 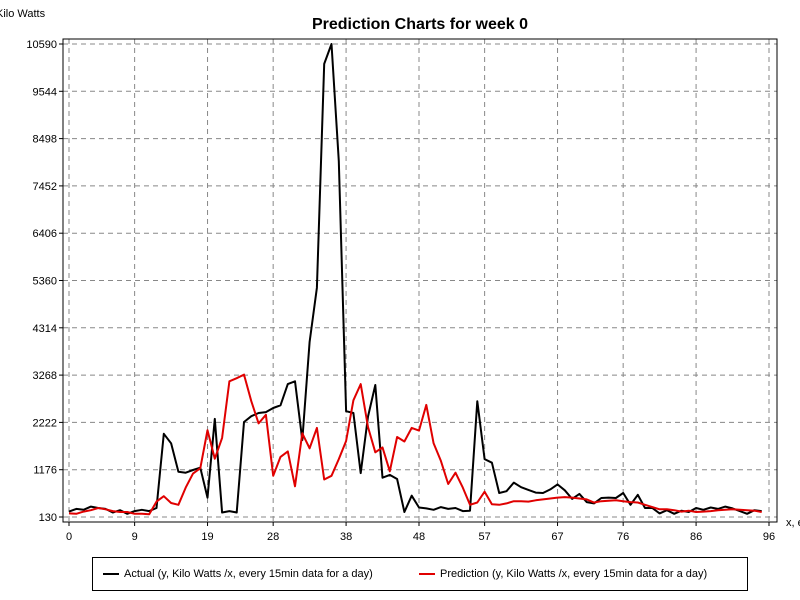 I want to click on y-tick-label: 2222, so click(x=45, y=423).